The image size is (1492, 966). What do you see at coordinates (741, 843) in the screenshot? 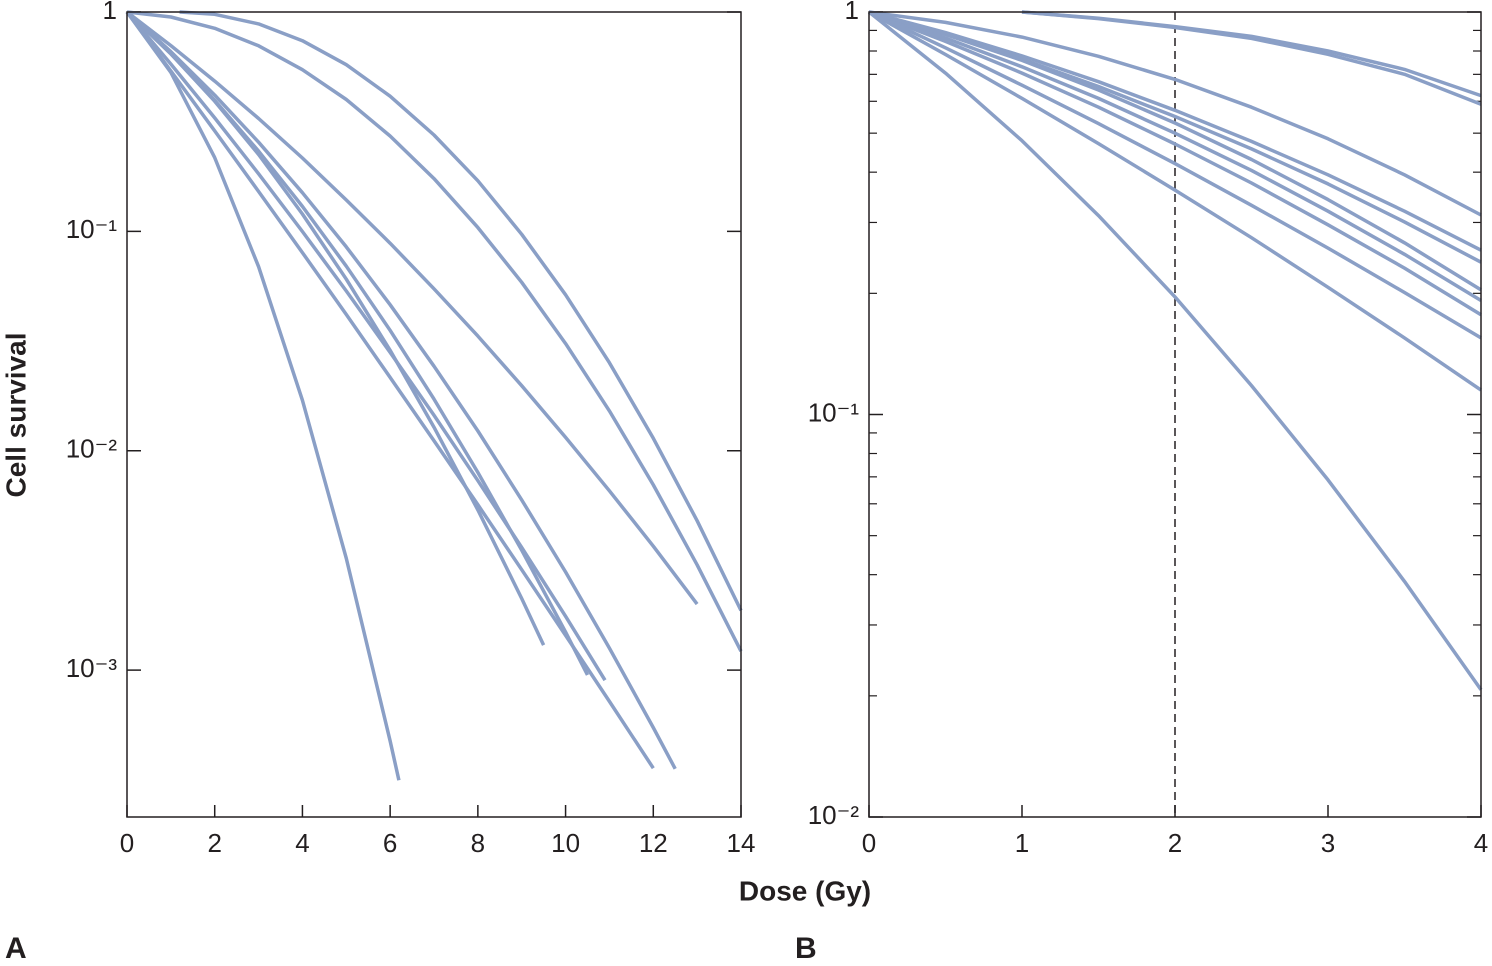
I see `x-tick-label: 14` at bounding box center [741, 843].